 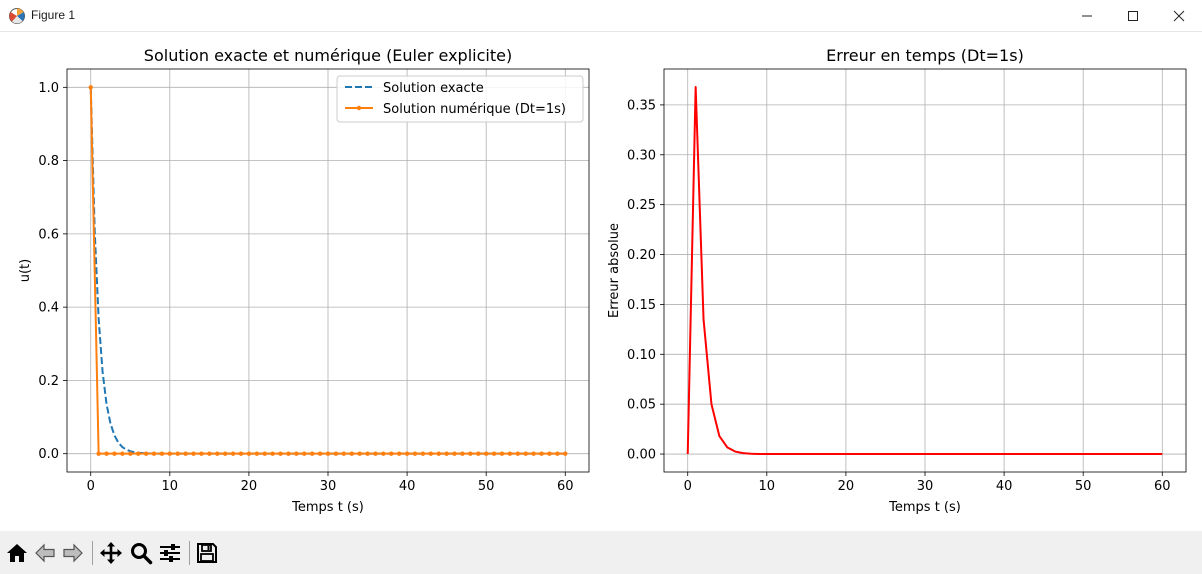 I want to click on window-title: Figure 1, so click(x=53, y=15).